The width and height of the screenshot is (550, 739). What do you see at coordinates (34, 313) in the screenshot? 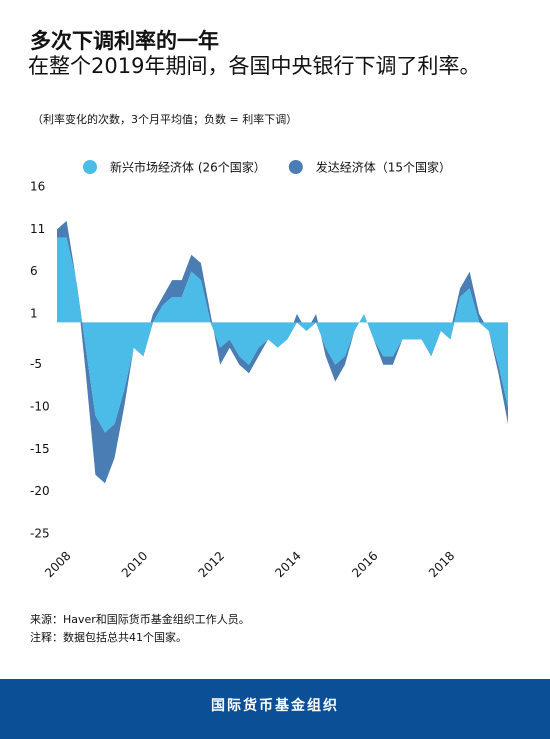
I see `y-tick-label: 1` at bounding box center [34, 313].